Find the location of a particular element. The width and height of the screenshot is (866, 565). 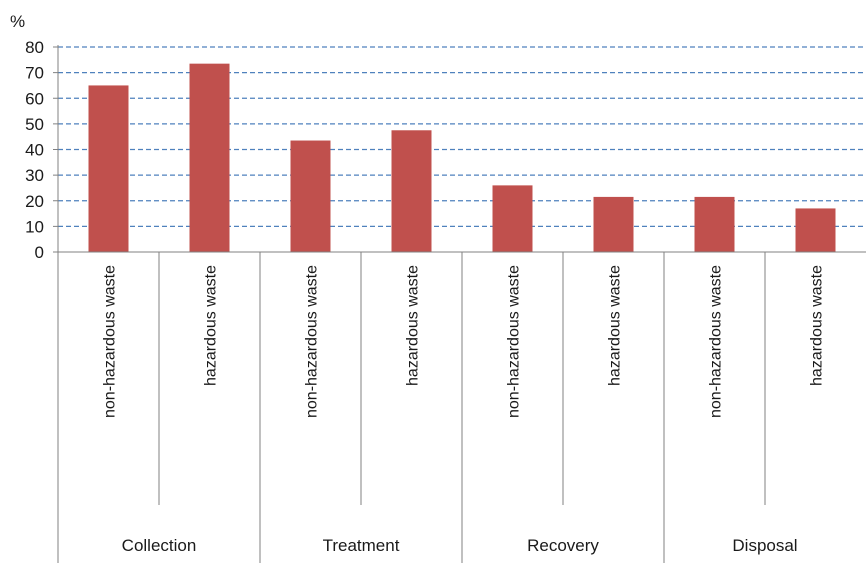

y-tick-label: 70 is located at coordinates (34, 73).